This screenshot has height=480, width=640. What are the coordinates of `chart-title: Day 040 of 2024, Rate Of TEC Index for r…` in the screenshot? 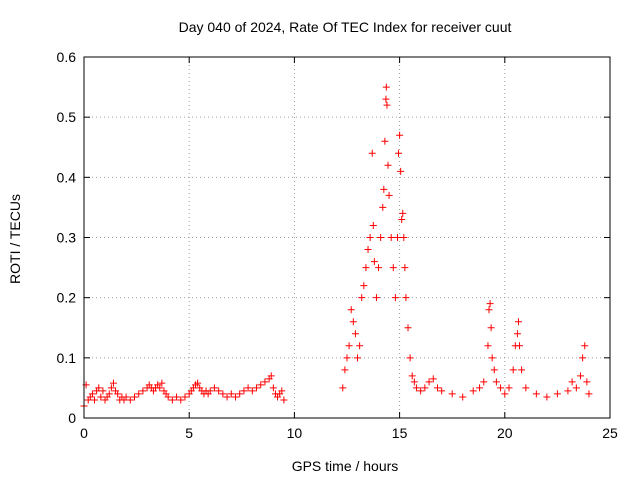 It's located at (345, 27).